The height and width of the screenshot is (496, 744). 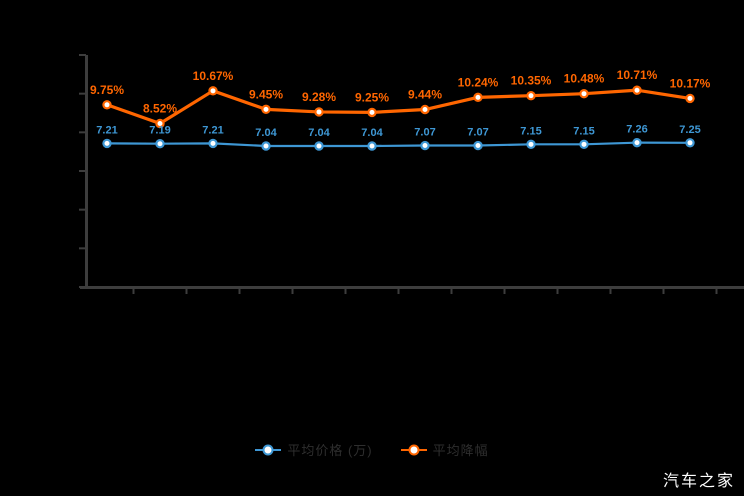 What do you see at coordinates (413, 449) in the screenshot?
I see `orange-line-circle-marker-icon` at bounding box center [413, 449].